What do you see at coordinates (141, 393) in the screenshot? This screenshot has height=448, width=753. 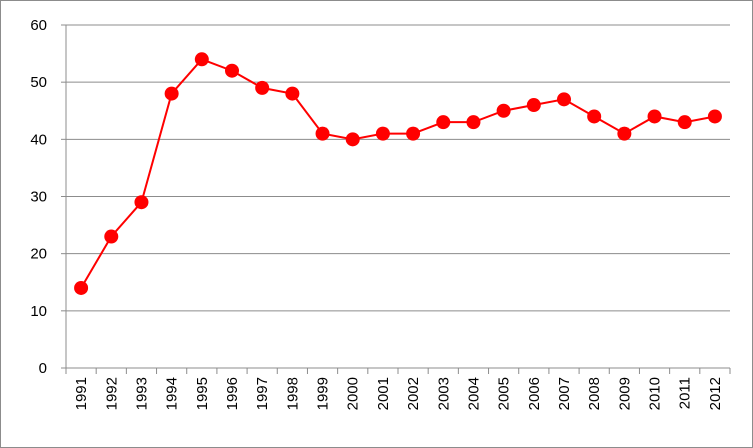 I see `x-tick-label: 1993` at bounding box center [141, 393].